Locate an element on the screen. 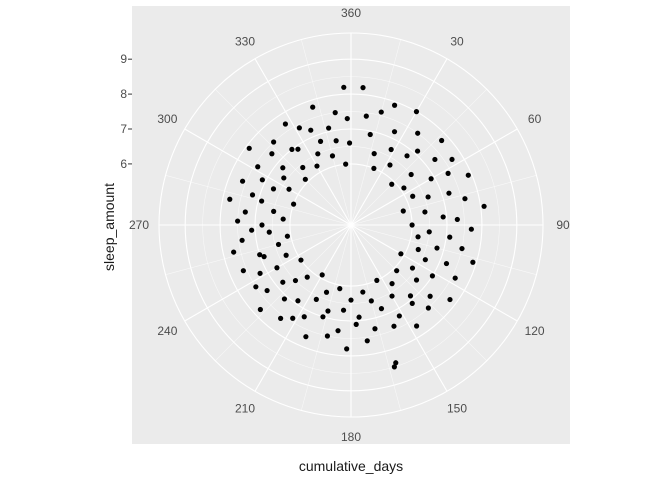 The width and height of the screenshot is (672, 480). y-axis-title: sleep_amount is located at coordinates (109, 227).